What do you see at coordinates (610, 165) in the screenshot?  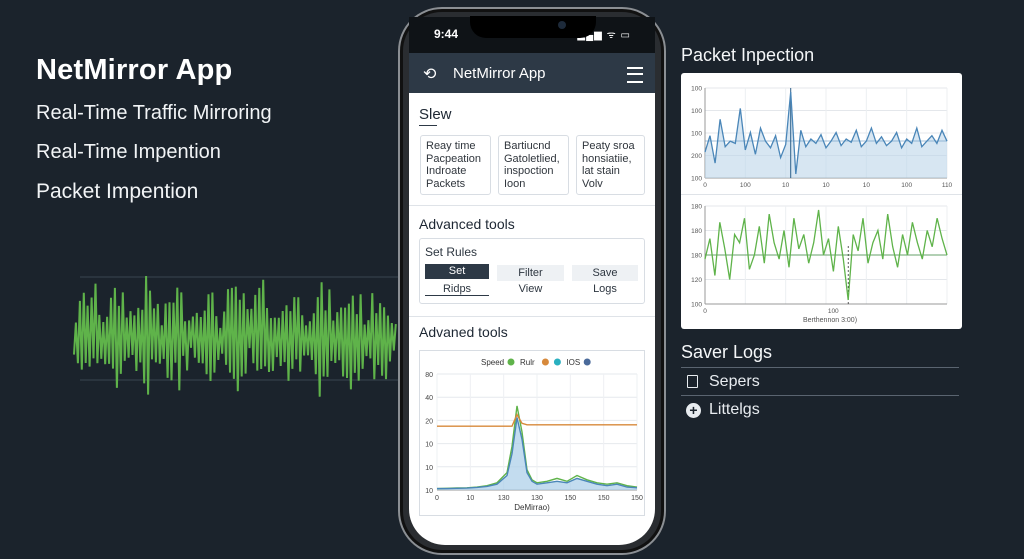 I see `feature-card-3: Peaty sroa honsiatiie, lat stain Volv` at bounding box center [610, 165].